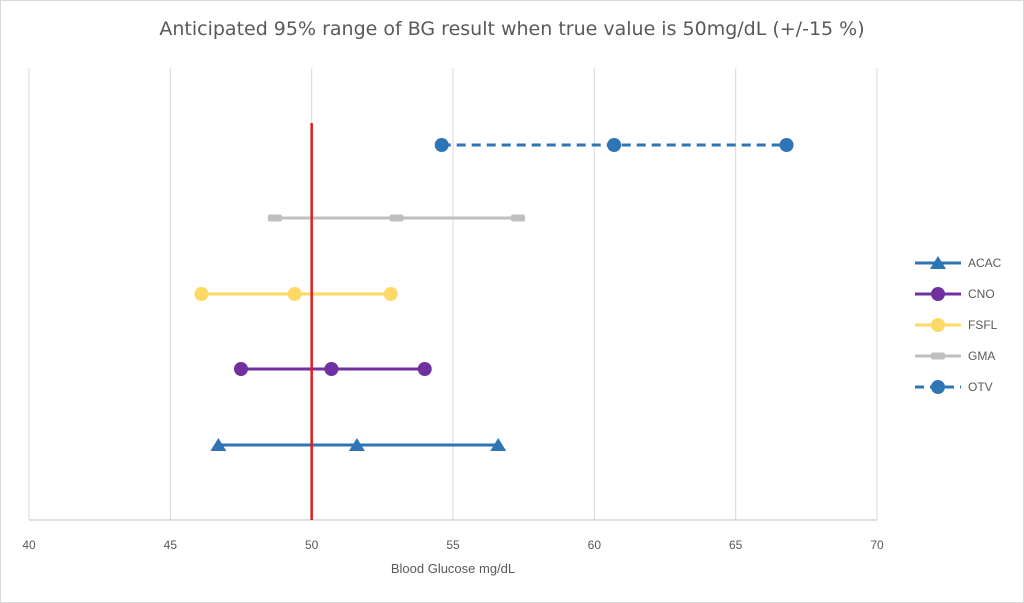 Image resolution: width=1024 pixels, height=603 pixels. I want to click on legend-item-otv: OTV, so click(954, 387).